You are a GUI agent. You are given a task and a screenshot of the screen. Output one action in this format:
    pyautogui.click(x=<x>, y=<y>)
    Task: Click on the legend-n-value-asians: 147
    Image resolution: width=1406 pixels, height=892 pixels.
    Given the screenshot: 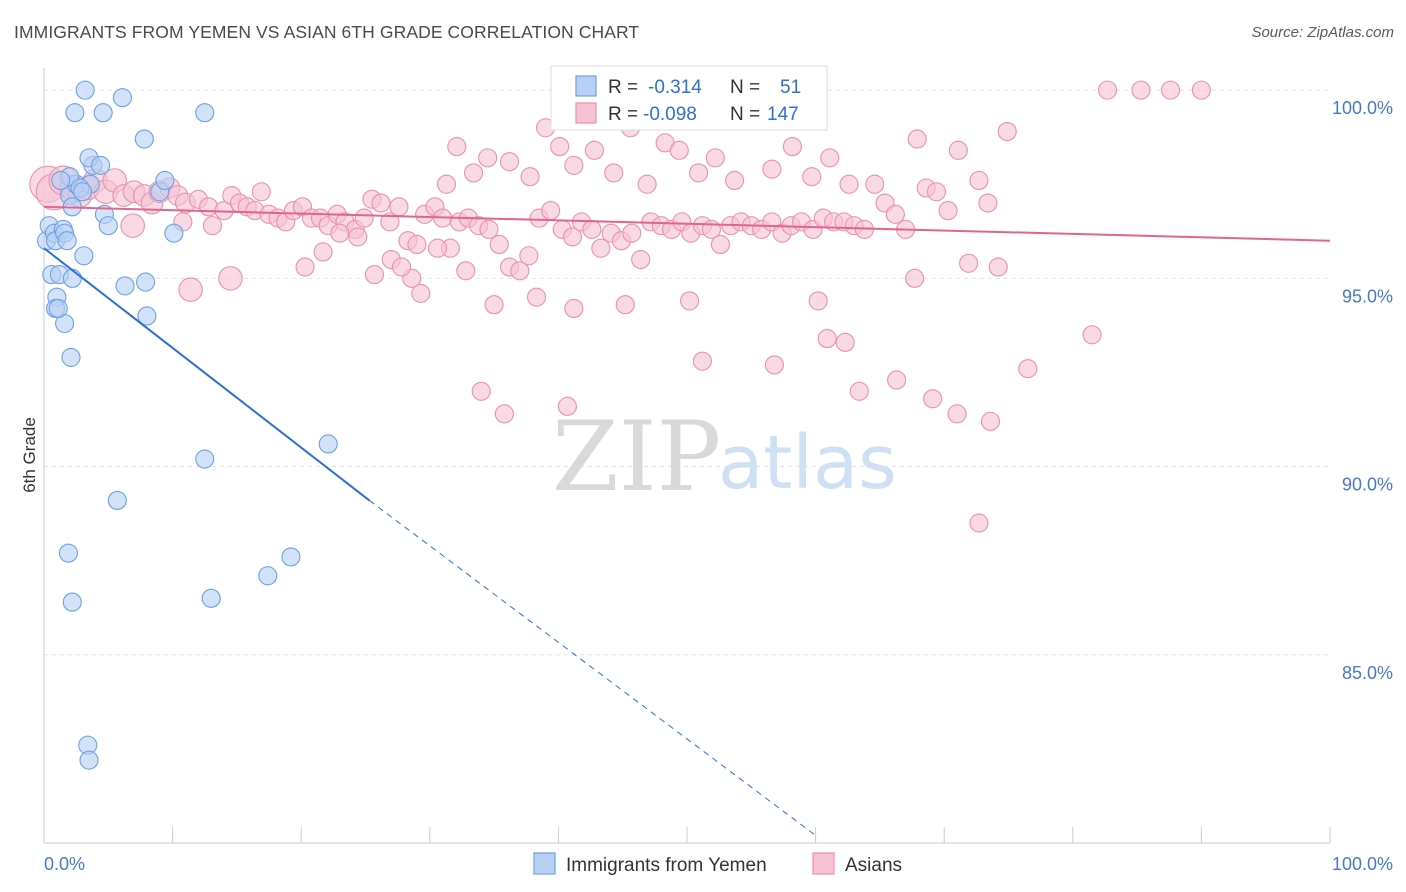 What is the action you would take?
    pyautogui.click(x=783, y=114)
    